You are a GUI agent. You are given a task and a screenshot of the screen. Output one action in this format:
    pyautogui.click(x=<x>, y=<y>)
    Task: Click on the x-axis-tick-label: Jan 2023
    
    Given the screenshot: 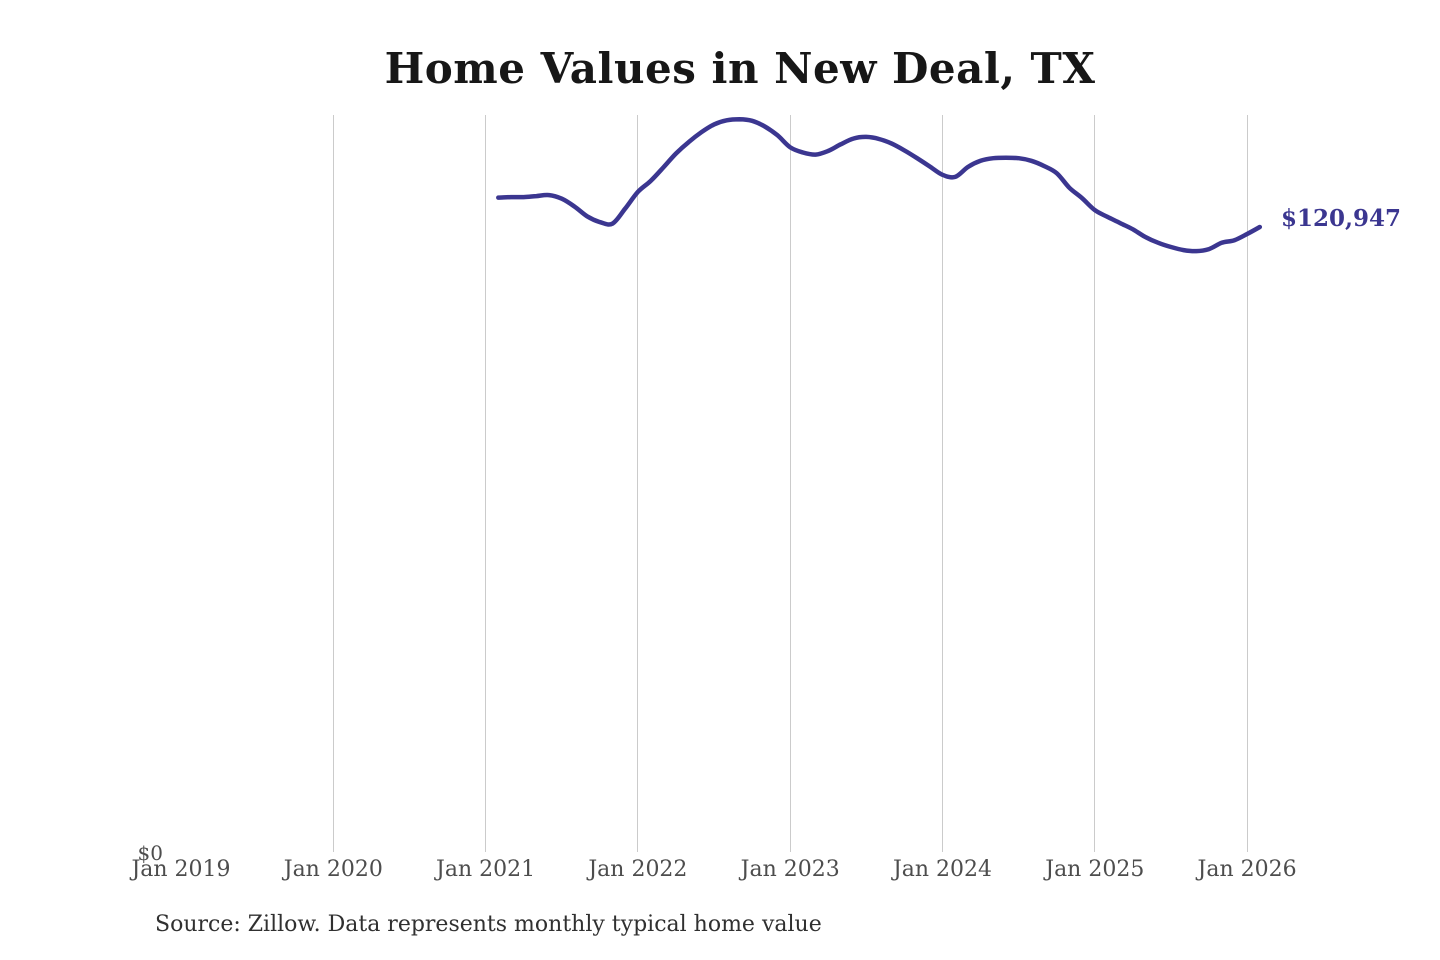 What is the action you would take?
    pyautogui.click(x=790, y=869)
    